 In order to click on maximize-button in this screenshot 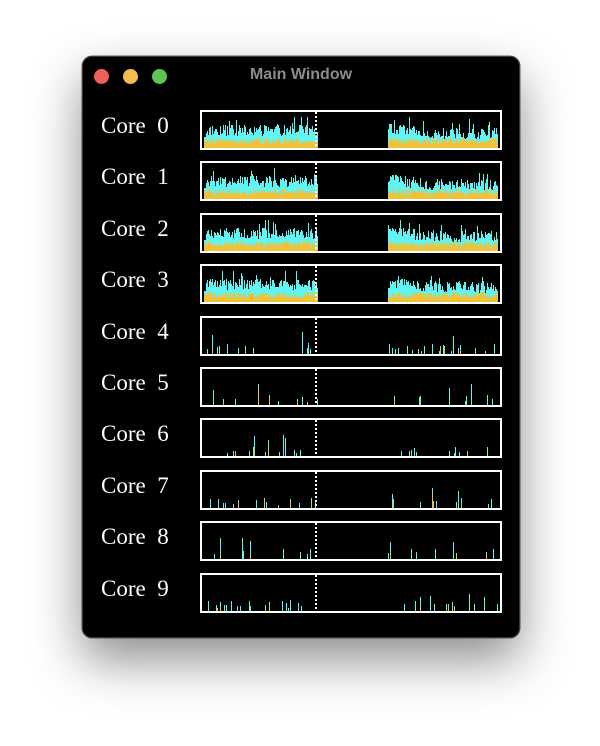, I will do `click(159, 76)`.